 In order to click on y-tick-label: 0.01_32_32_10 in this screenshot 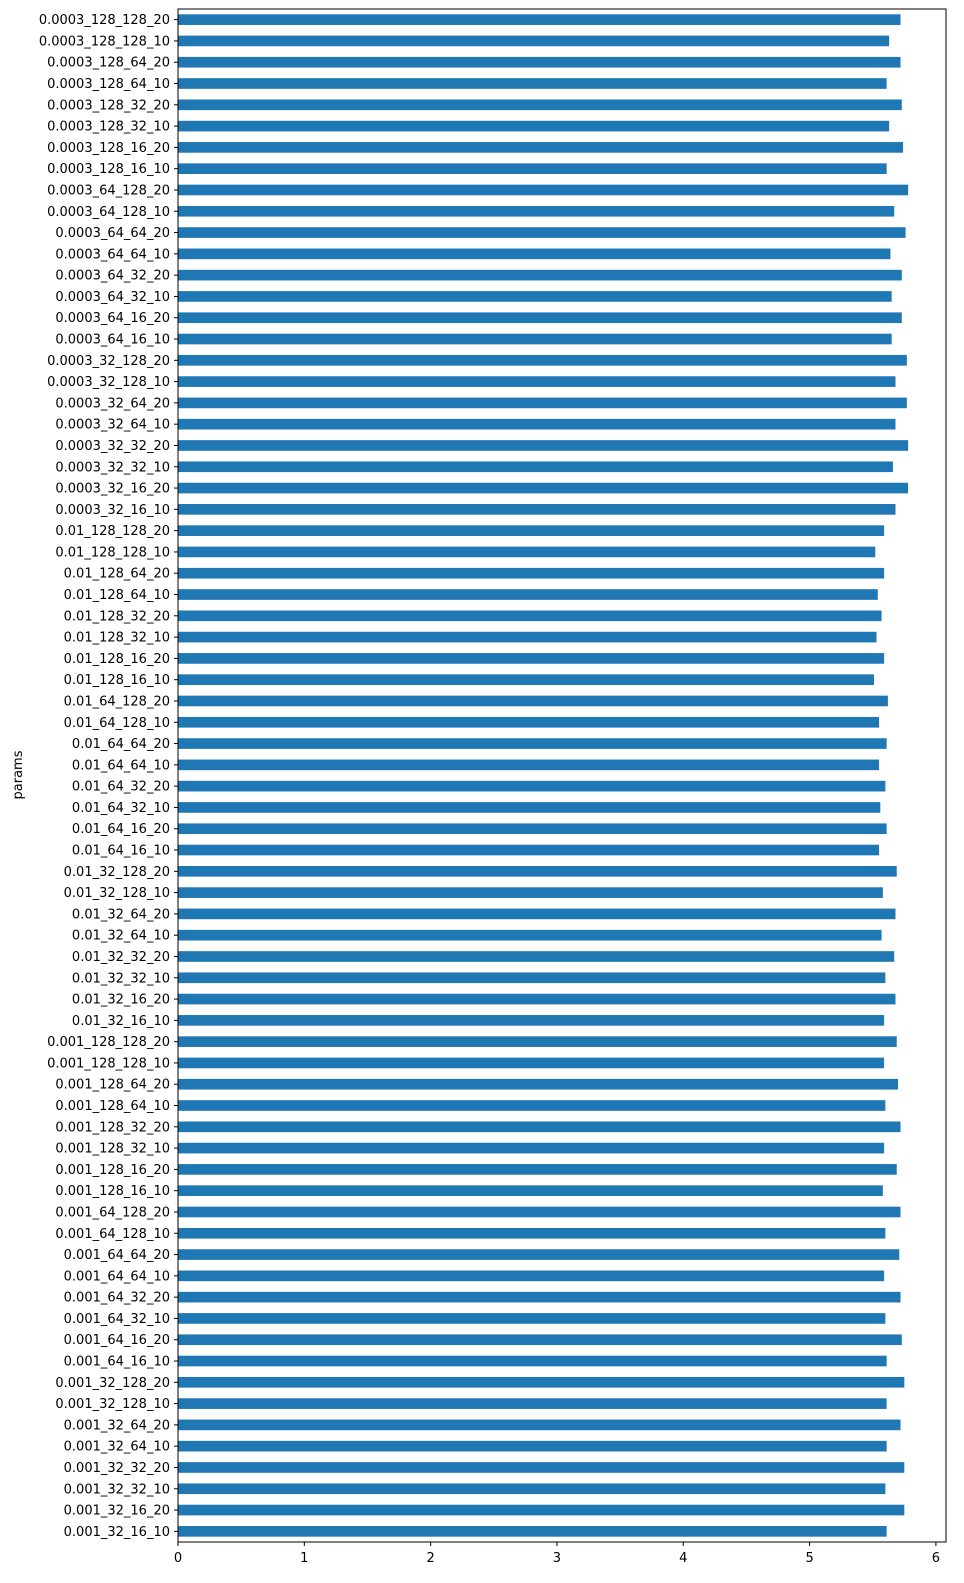, I will do `click(121, 978)`.